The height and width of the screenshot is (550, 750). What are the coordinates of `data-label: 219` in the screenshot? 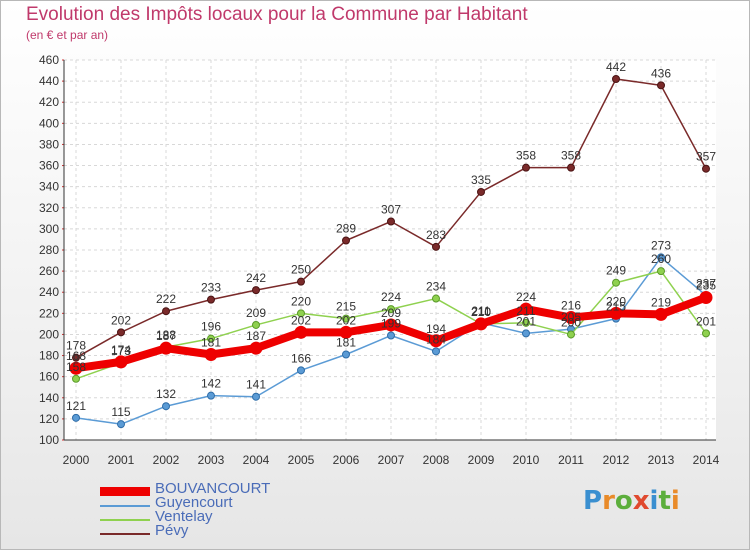 It's located at (661, 302).